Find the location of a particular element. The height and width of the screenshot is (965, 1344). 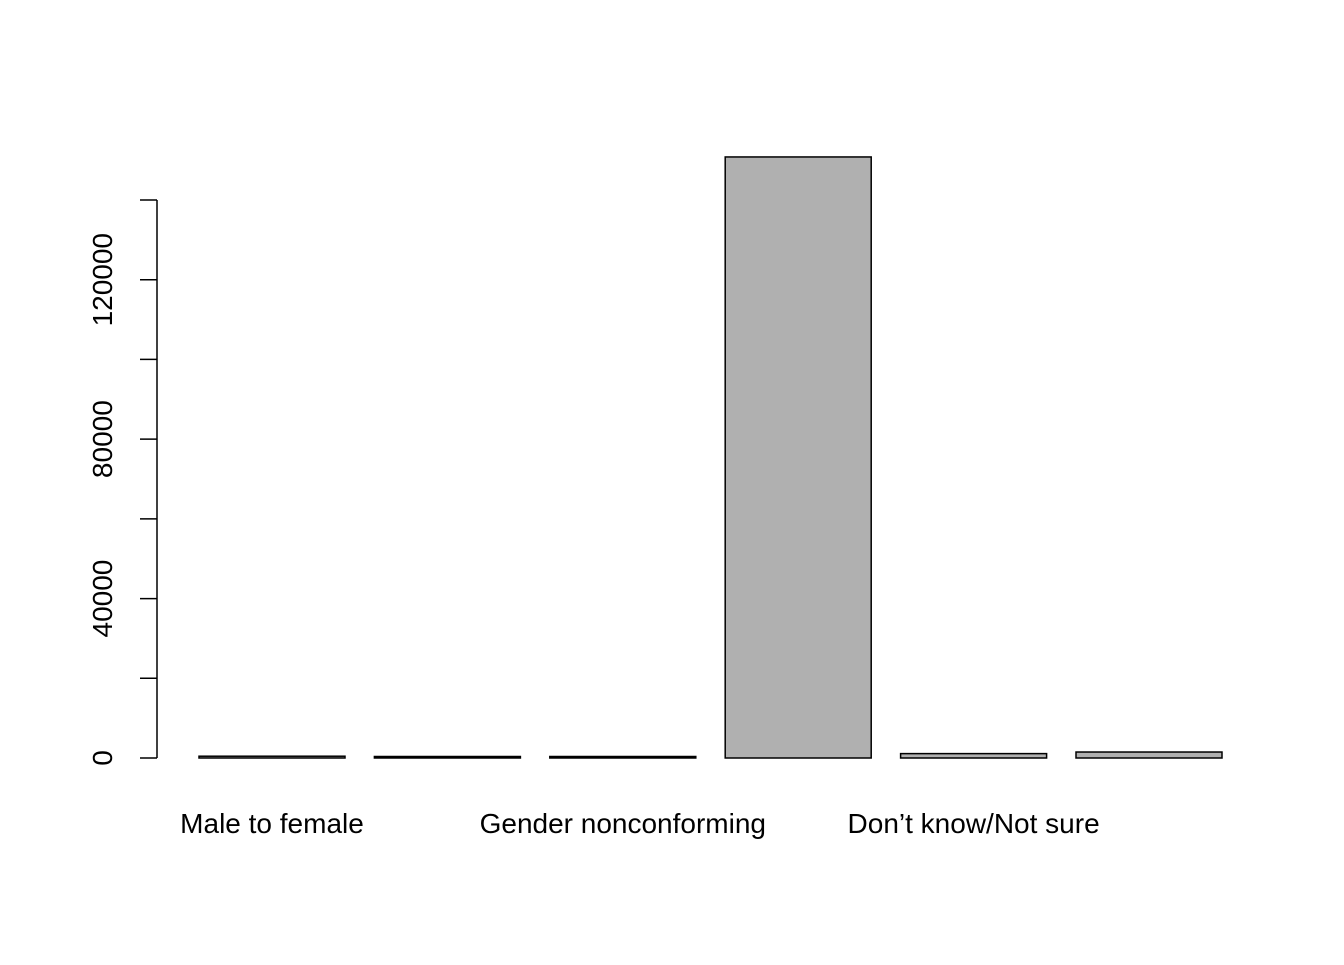

x-tick-label: Don’t know/Not sure is located at coordinates (974, 823).